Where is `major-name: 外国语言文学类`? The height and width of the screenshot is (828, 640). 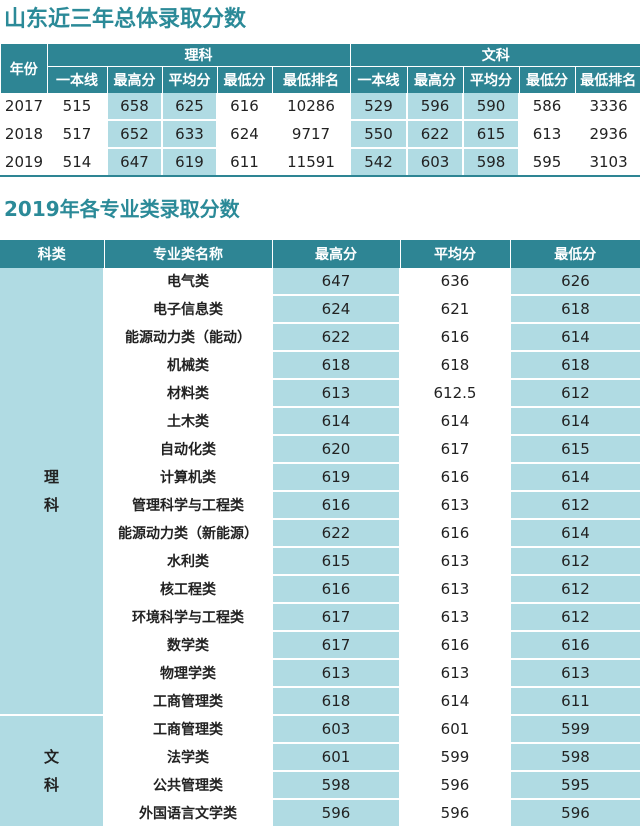 major-name: 外国语言文学类 is located at coordinates (187, 813).